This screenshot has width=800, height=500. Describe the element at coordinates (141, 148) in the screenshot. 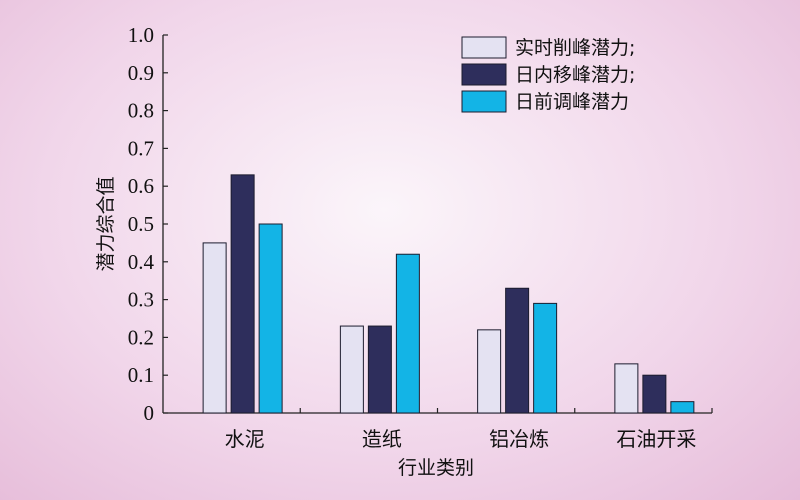

I see `y-tick-label: 0.7` at that location.